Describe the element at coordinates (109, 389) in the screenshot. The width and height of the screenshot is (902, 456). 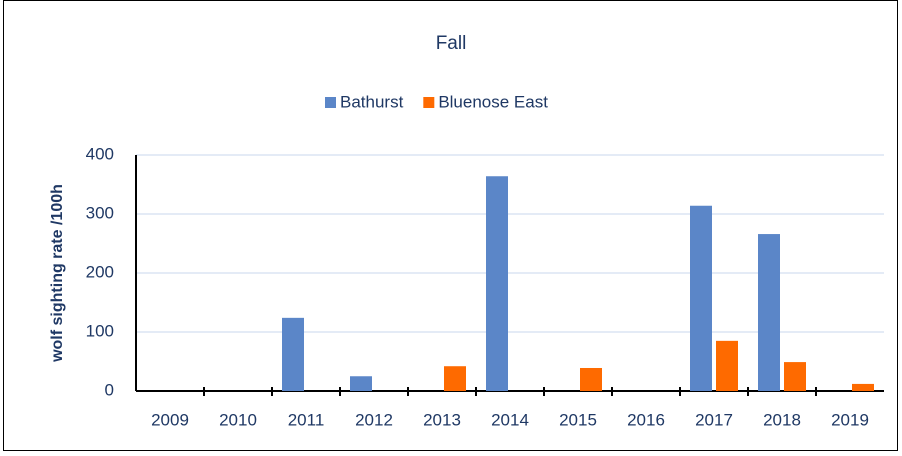
I see `y-tick-label: 0` at that location.